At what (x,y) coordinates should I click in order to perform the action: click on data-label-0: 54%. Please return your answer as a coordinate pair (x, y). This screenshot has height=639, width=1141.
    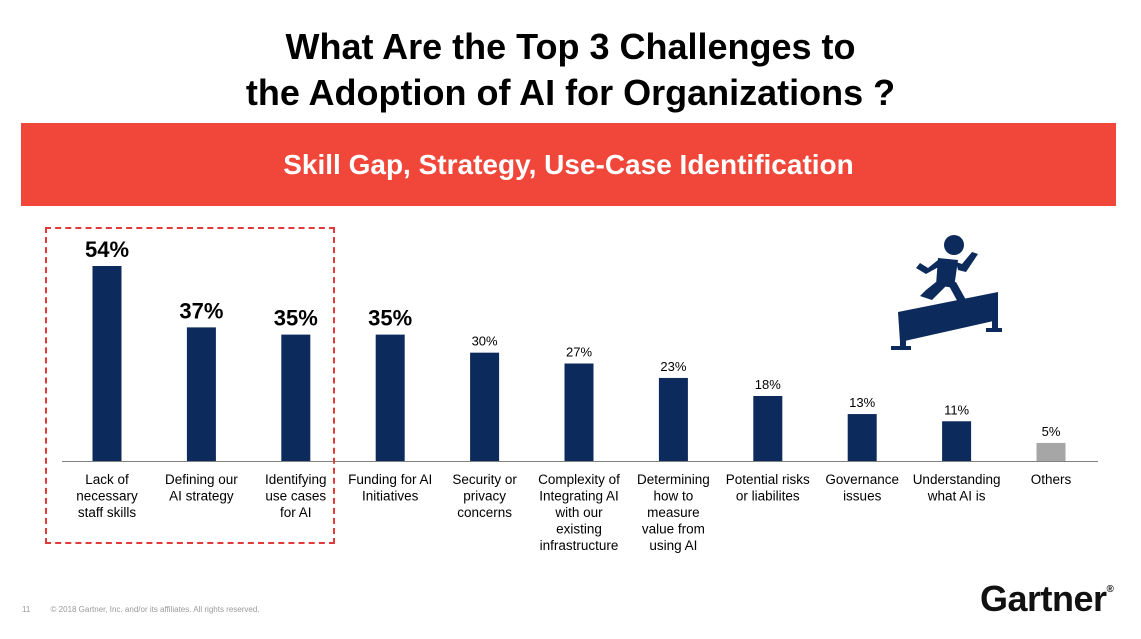
    Looking at the image, I should click on (107, 249).